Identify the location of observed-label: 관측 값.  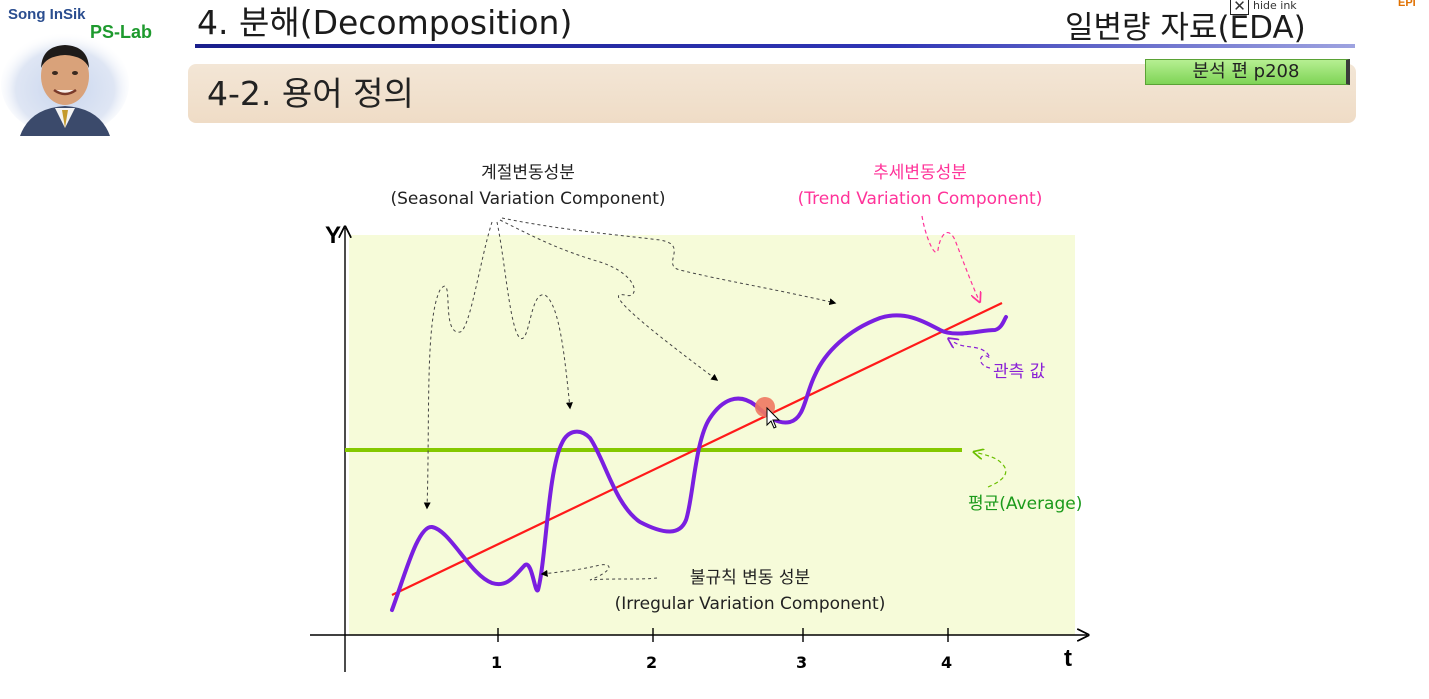
(1019, 372).